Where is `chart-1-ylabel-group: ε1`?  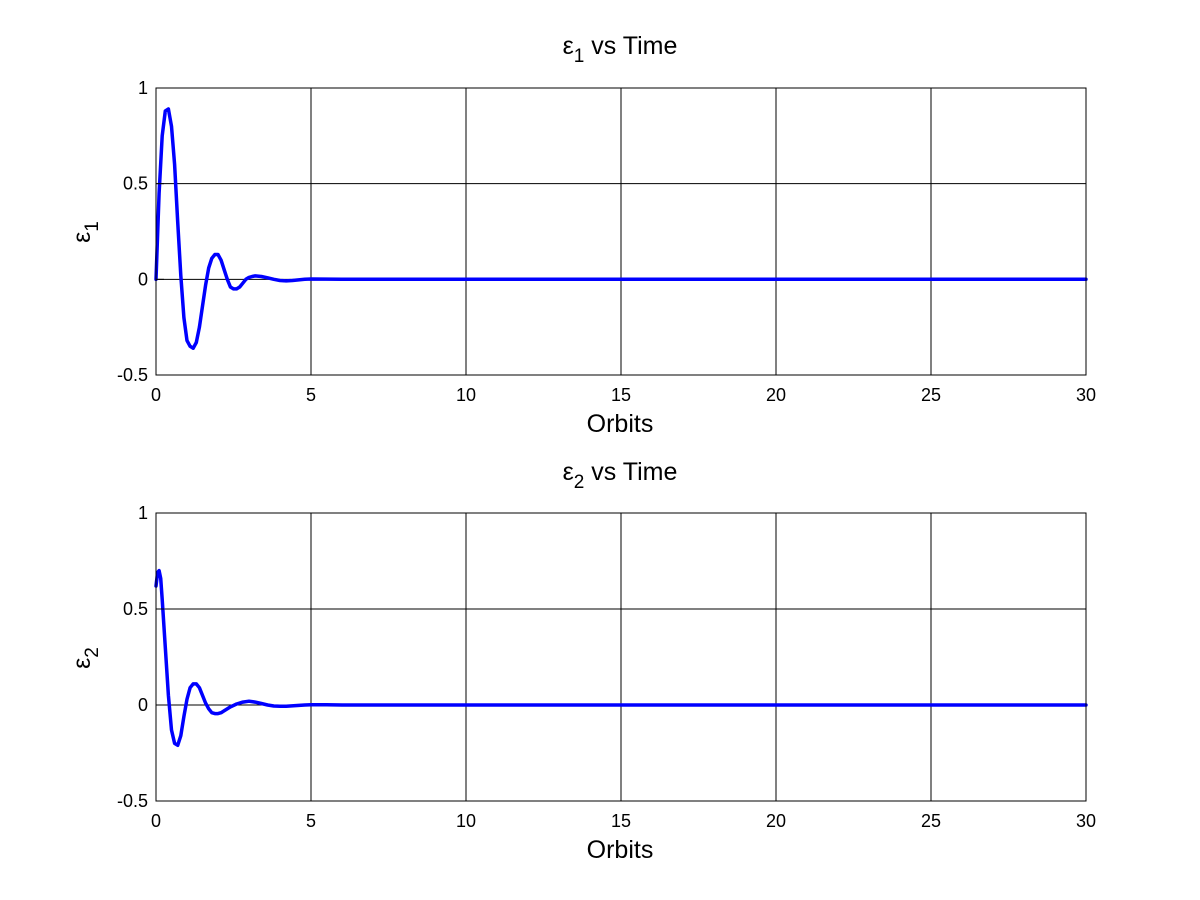 chart-1-ylabel-group: ε1 is located at coordinates (85, 232).